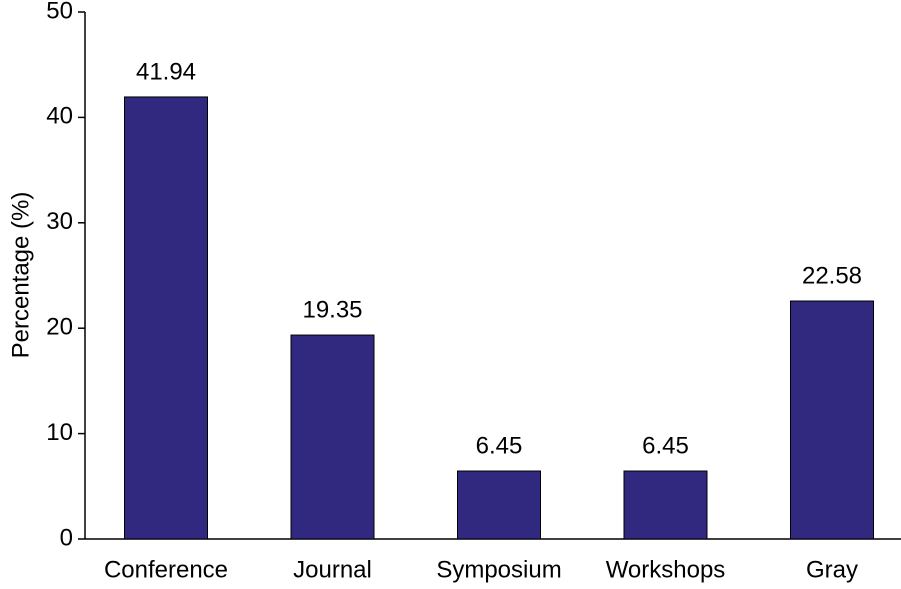 The width and height of the screenshot is (901, 589). I want to click on data-label: 22.58, so click(832, 275).